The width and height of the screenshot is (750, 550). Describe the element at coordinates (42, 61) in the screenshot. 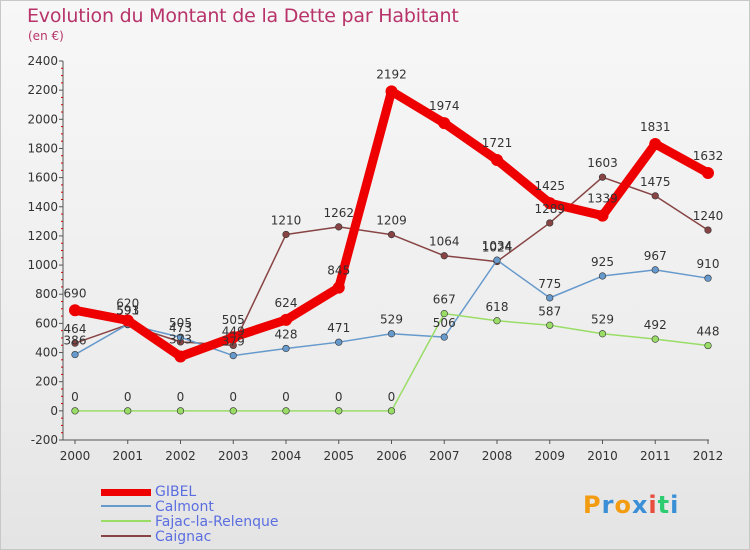

I see `y-tick-label: 2400` at that location.